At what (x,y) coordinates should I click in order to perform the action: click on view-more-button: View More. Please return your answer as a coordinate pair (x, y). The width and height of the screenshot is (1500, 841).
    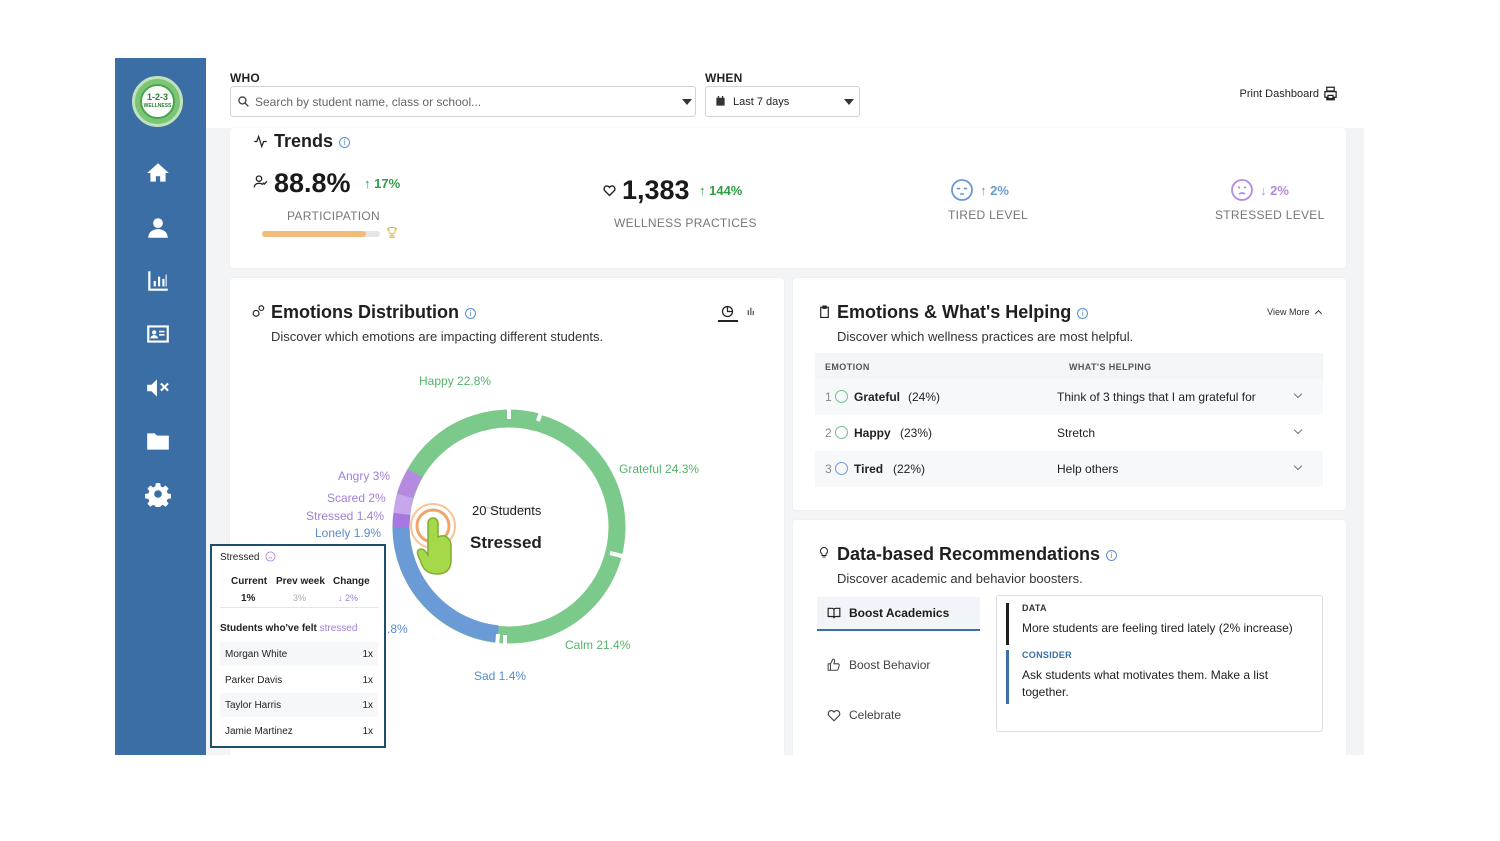
    Looking at the image, I should click on (1295, 312).